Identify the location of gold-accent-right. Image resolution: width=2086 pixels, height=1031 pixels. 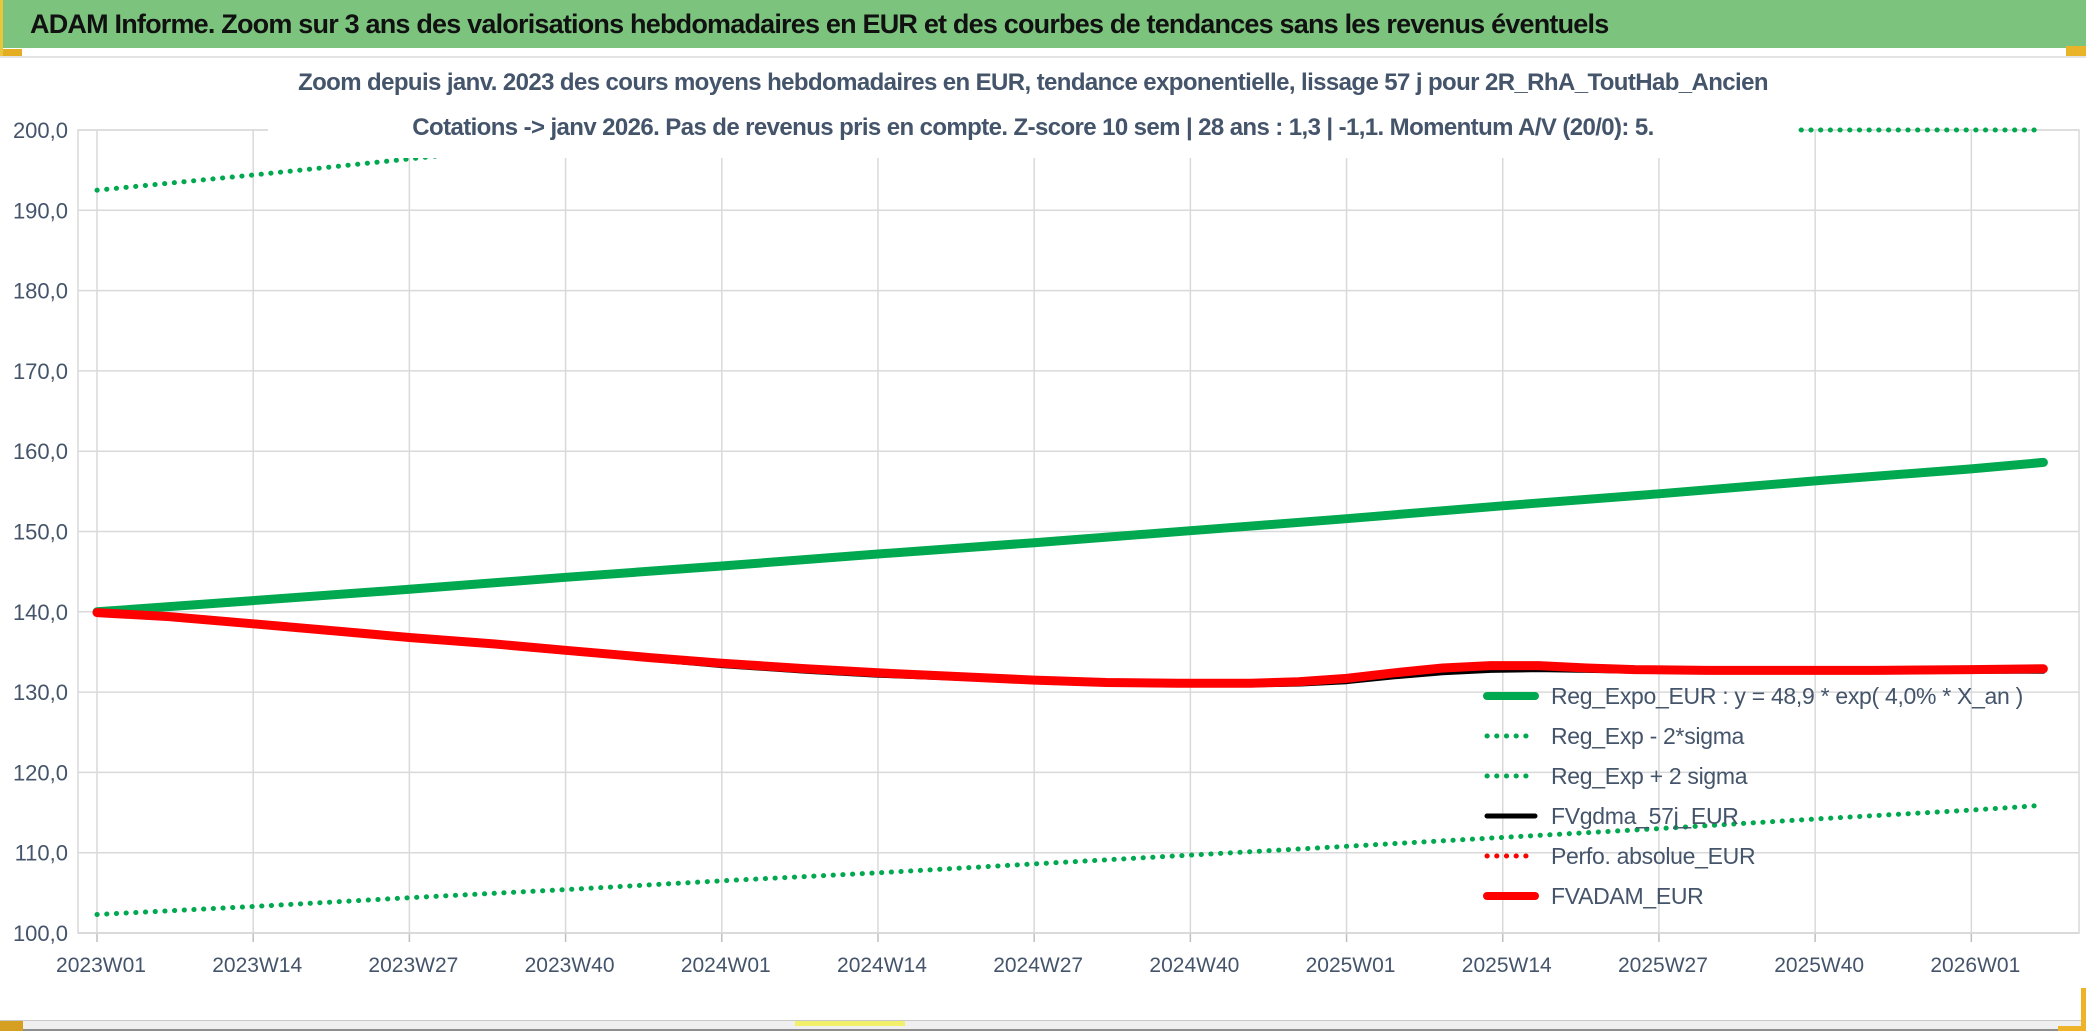
(2076, 51).